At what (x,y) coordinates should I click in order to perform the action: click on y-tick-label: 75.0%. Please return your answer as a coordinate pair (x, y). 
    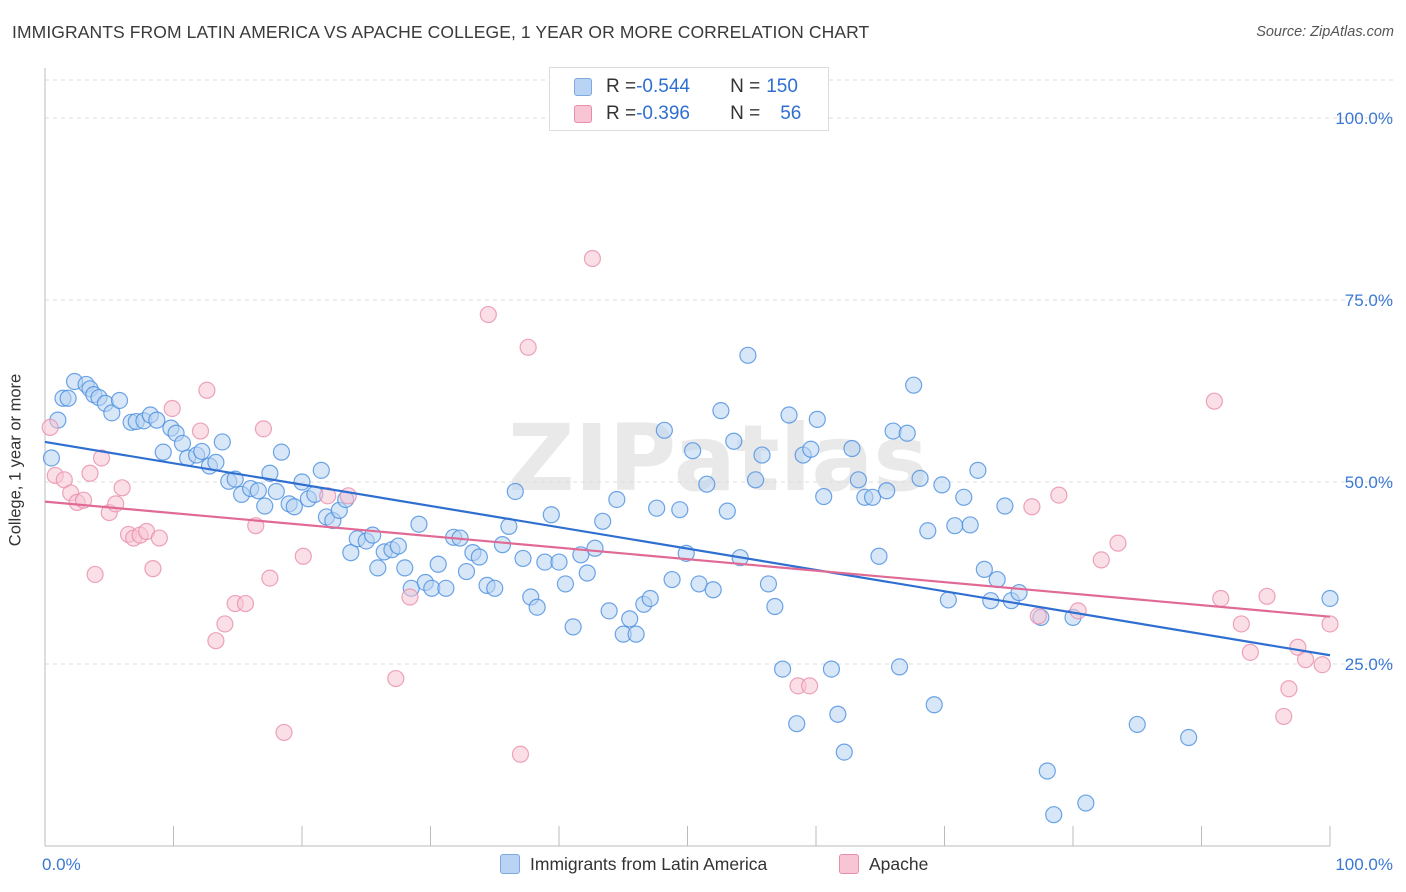
    Looking at the image, I should click on (1369, 300).